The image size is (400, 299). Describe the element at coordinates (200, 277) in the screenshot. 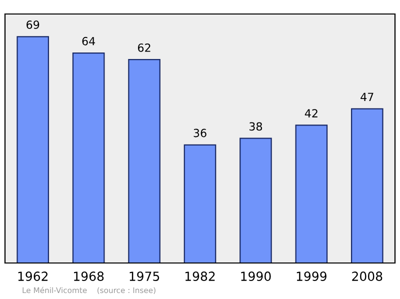

I see `x-tick-label: 1982` at that location.